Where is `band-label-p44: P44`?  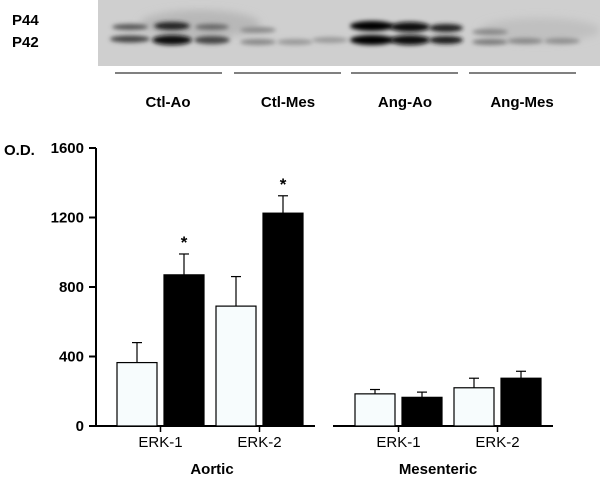 band-label-p44: P44 is located at coordinates (25, 20).